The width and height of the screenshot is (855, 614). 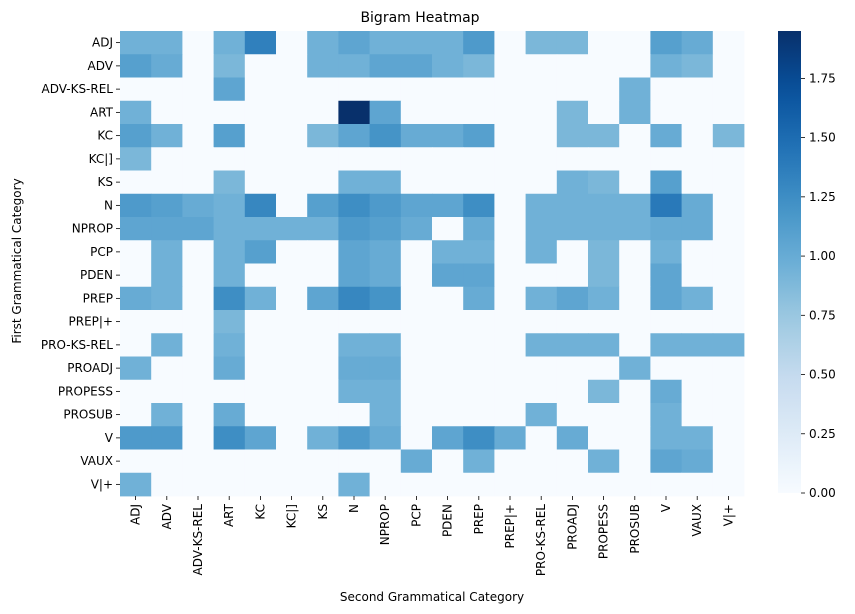 I want to click on x-tick-label: PDEN, so click(x=448, y=520).